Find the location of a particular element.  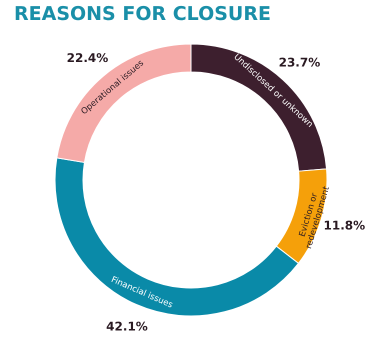

data-label: 42.1% is located at coordinates (127, 327).